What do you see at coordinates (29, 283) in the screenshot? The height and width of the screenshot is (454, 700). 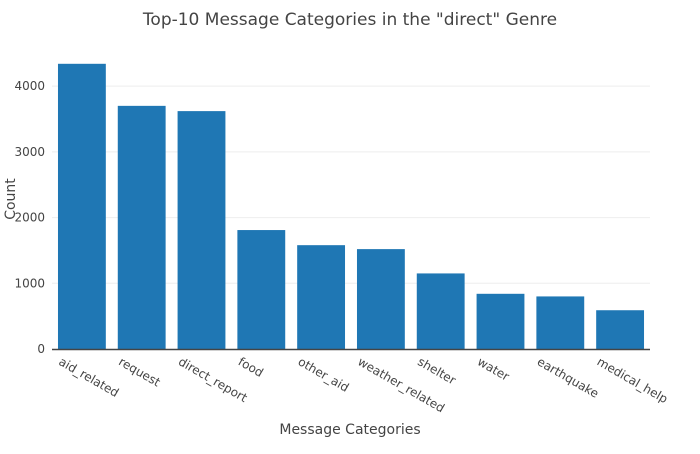 I see `y-tick-label: 1000` at bounding box center [29, 283].